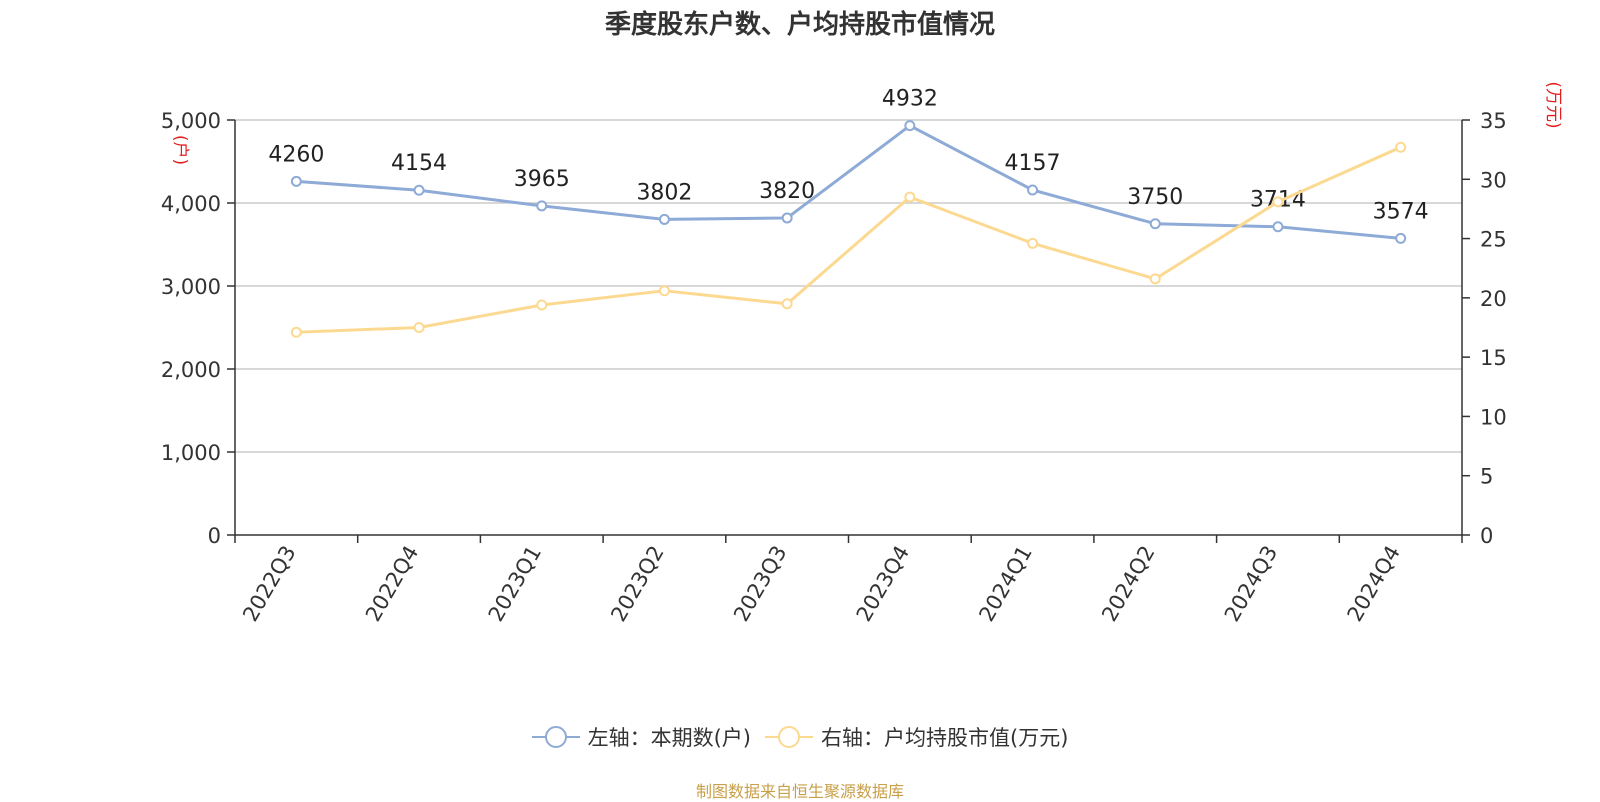  I want to click on y-right-tick-label: 20, so click(1493, 299).